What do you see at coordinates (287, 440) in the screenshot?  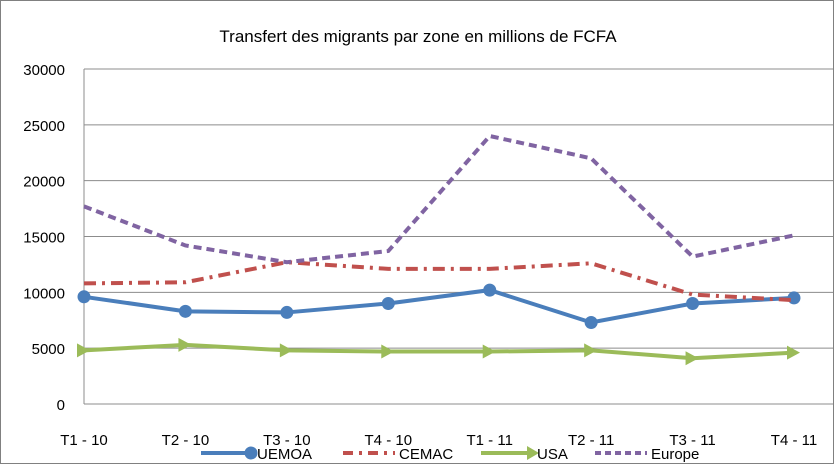 I see `x-tick-label: T3 - 10` at bounding box center [287, 440].